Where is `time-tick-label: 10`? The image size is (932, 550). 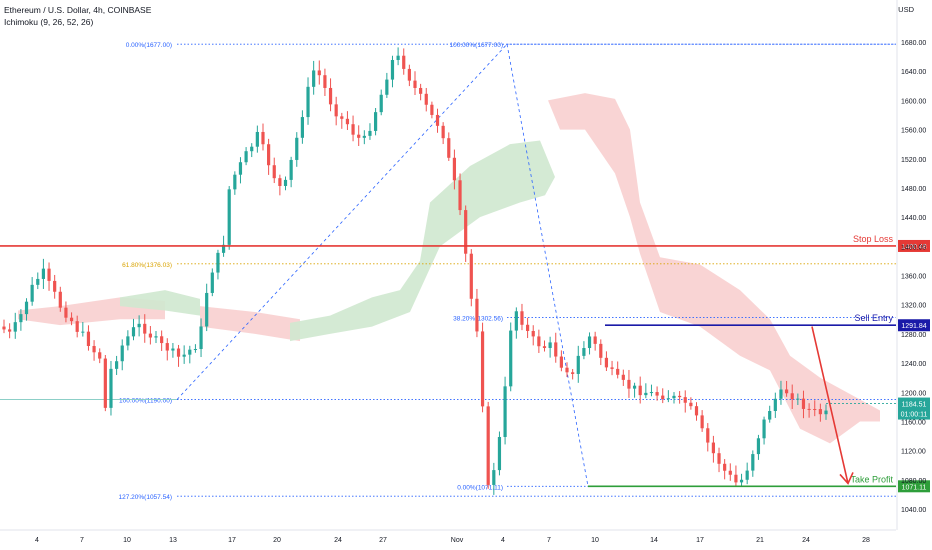 time-tick-label: 10 is located at coordinates (127, 540).